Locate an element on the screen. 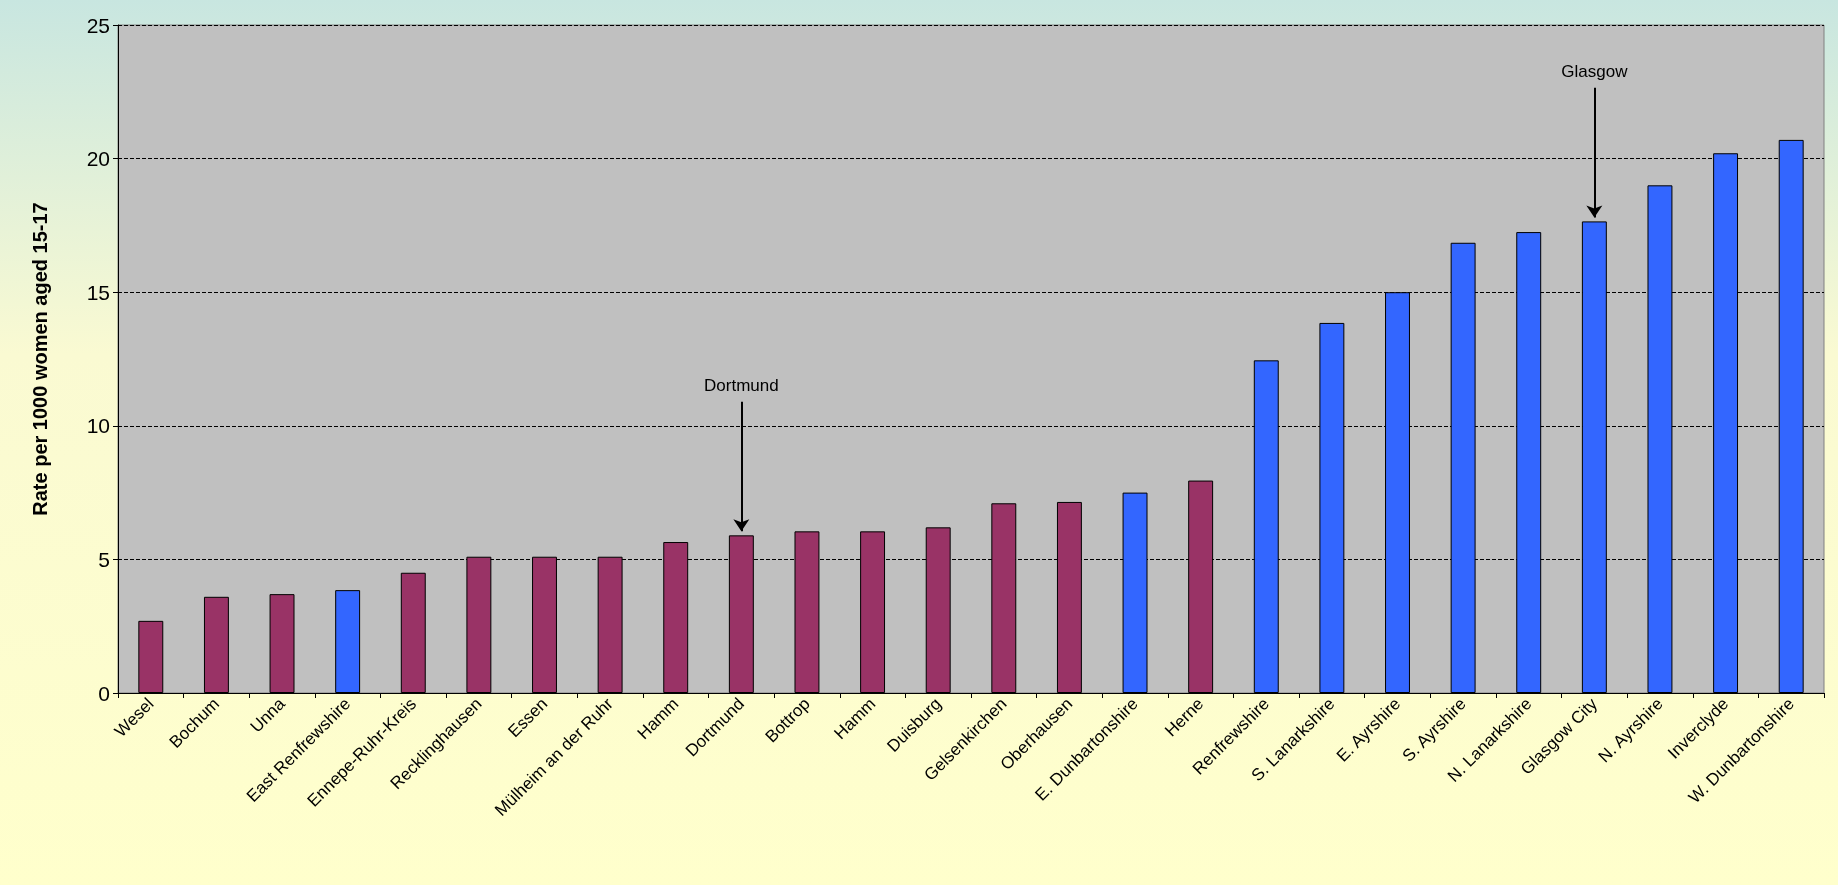 This screenshot has height=885, width=1838. y-tick-label: 5 is located at coordinates (104, 559).